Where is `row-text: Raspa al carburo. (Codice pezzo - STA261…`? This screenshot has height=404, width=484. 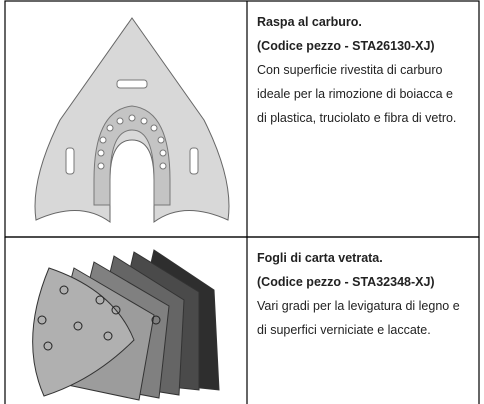
row-text: Raspa al carburo. (Codice pezzo - STA261… is located at coordinates (356, 70).